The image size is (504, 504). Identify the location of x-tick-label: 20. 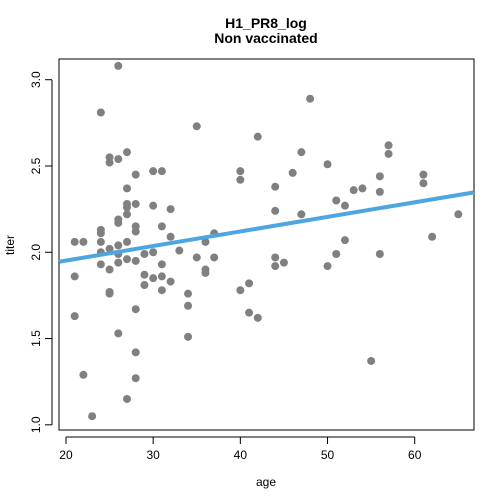
(66, 455).